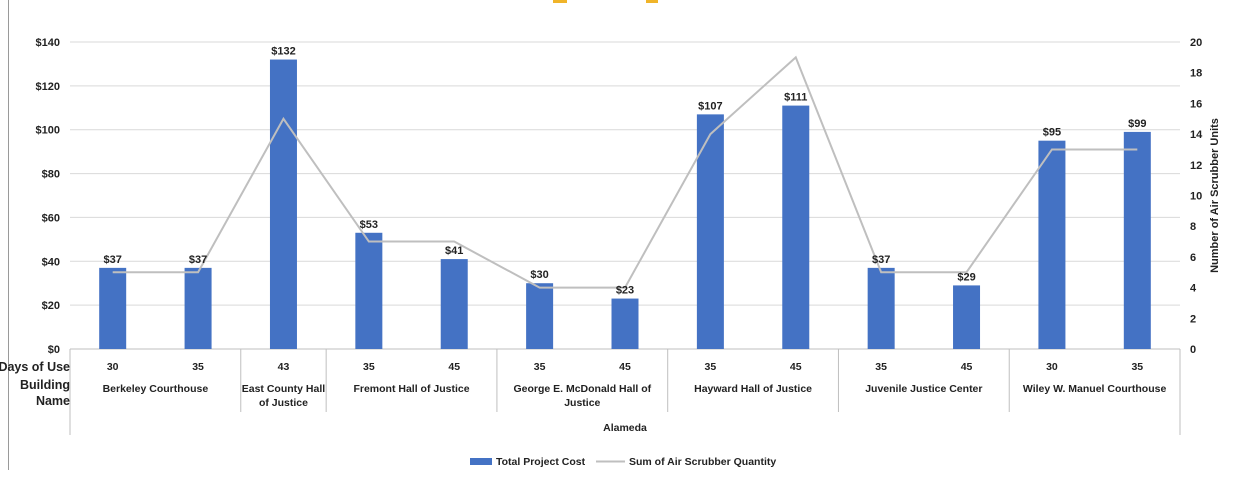 The height and width of the screenshot is (480, 1233). Describe the element at coordinates (1196, 104) in the screenshot. I see `right-tick-label: 16` at that location.